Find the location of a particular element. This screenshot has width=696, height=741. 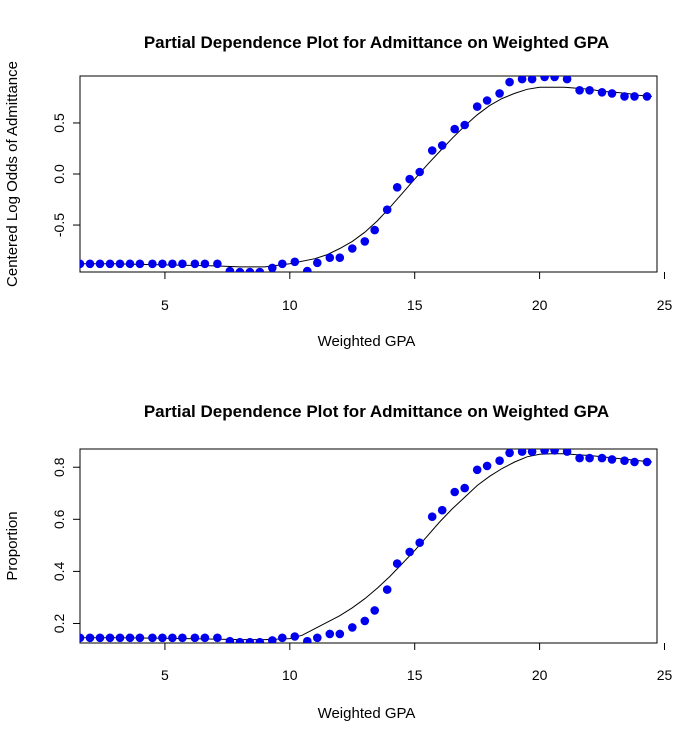

panel-2-x-tick-label: 15 is located at coordinates (415, 675).